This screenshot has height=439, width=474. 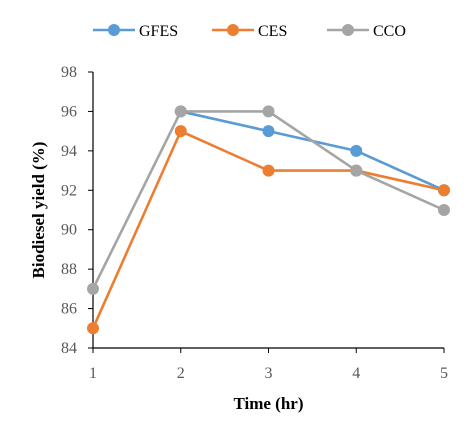 What do you see at coordinates (233, 30) in the screenshot?
I see `legend-marker-ces` at bounding box center [233, 30].